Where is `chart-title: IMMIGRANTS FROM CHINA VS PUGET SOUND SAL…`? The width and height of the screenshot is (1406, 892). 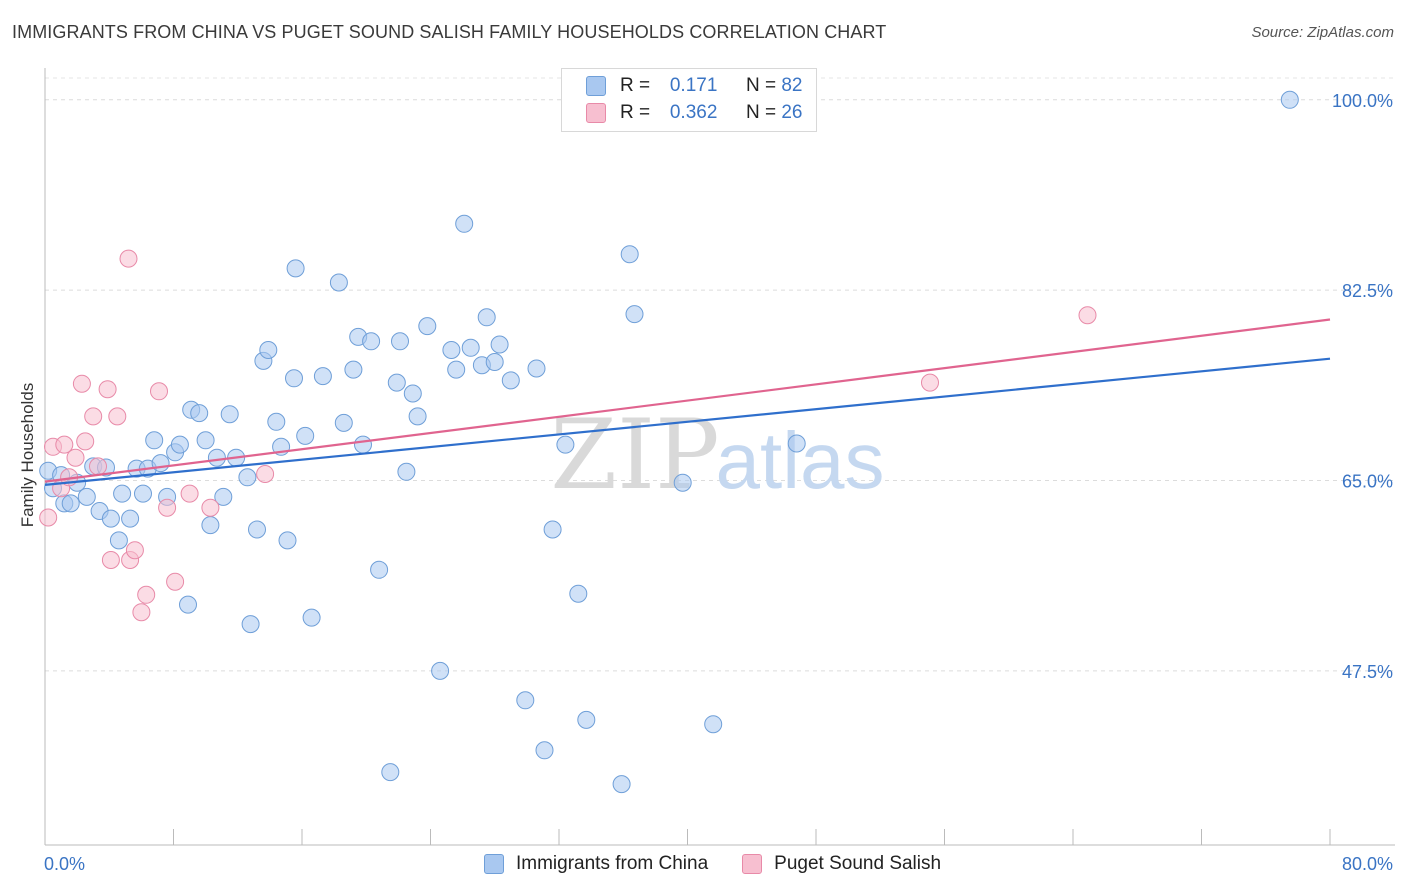
chart-title: IMMIGRANTS FROM CHINA VS PUGET SOUND SAL… is located at coordinates (449, 32).